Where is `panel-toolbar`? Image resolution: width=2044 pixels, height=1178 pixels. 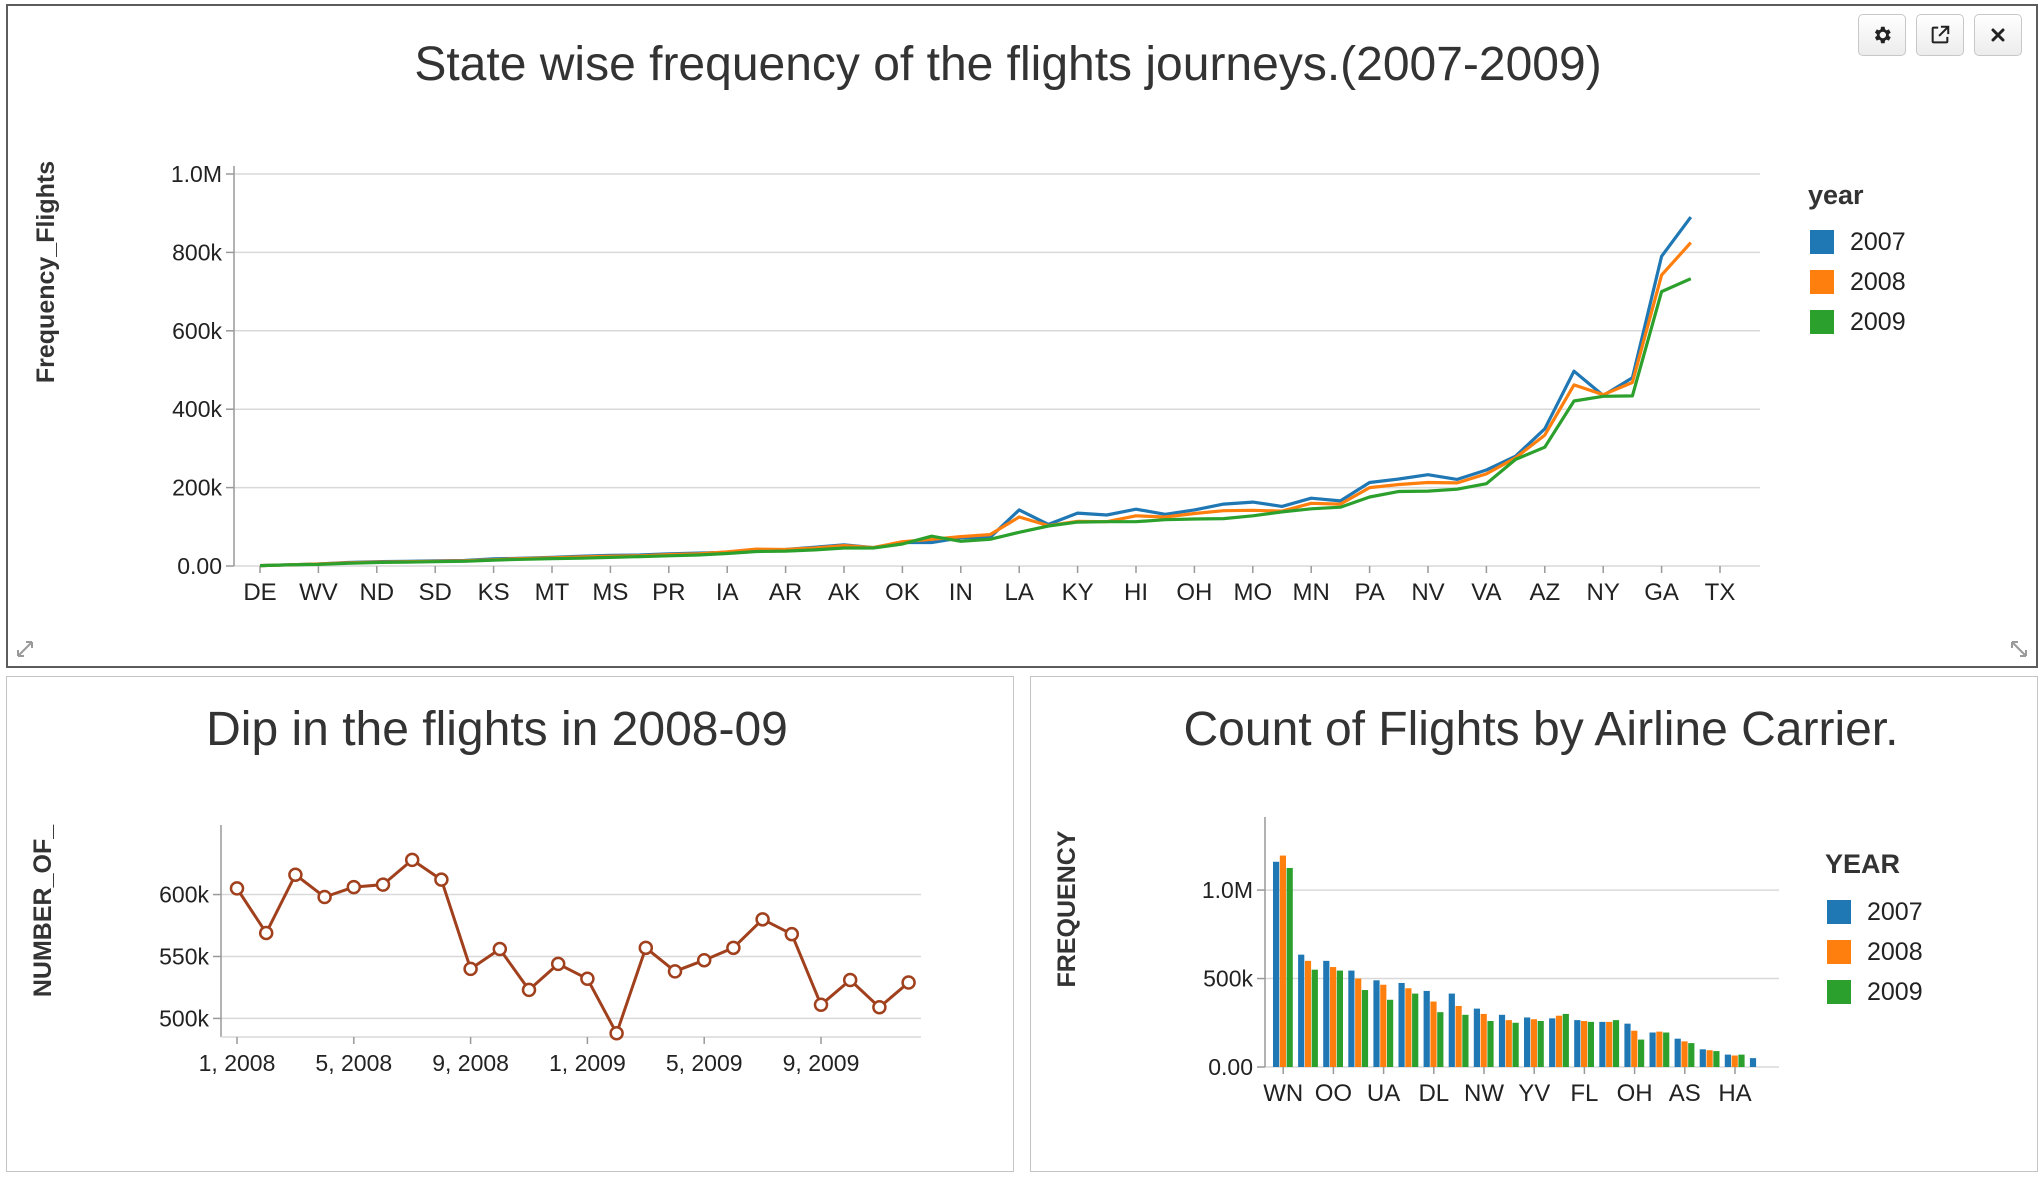 panel-toolbar is located at coordinates (1940, 35).